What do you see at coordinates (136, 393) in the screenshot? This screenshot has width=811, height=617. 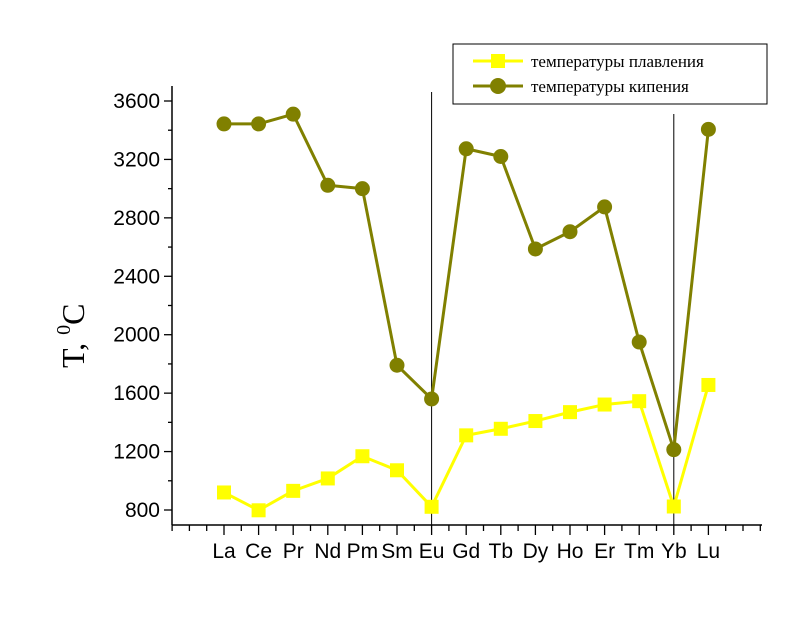 I see `y-tick-label: 1600` at bounding box center [136, 393].